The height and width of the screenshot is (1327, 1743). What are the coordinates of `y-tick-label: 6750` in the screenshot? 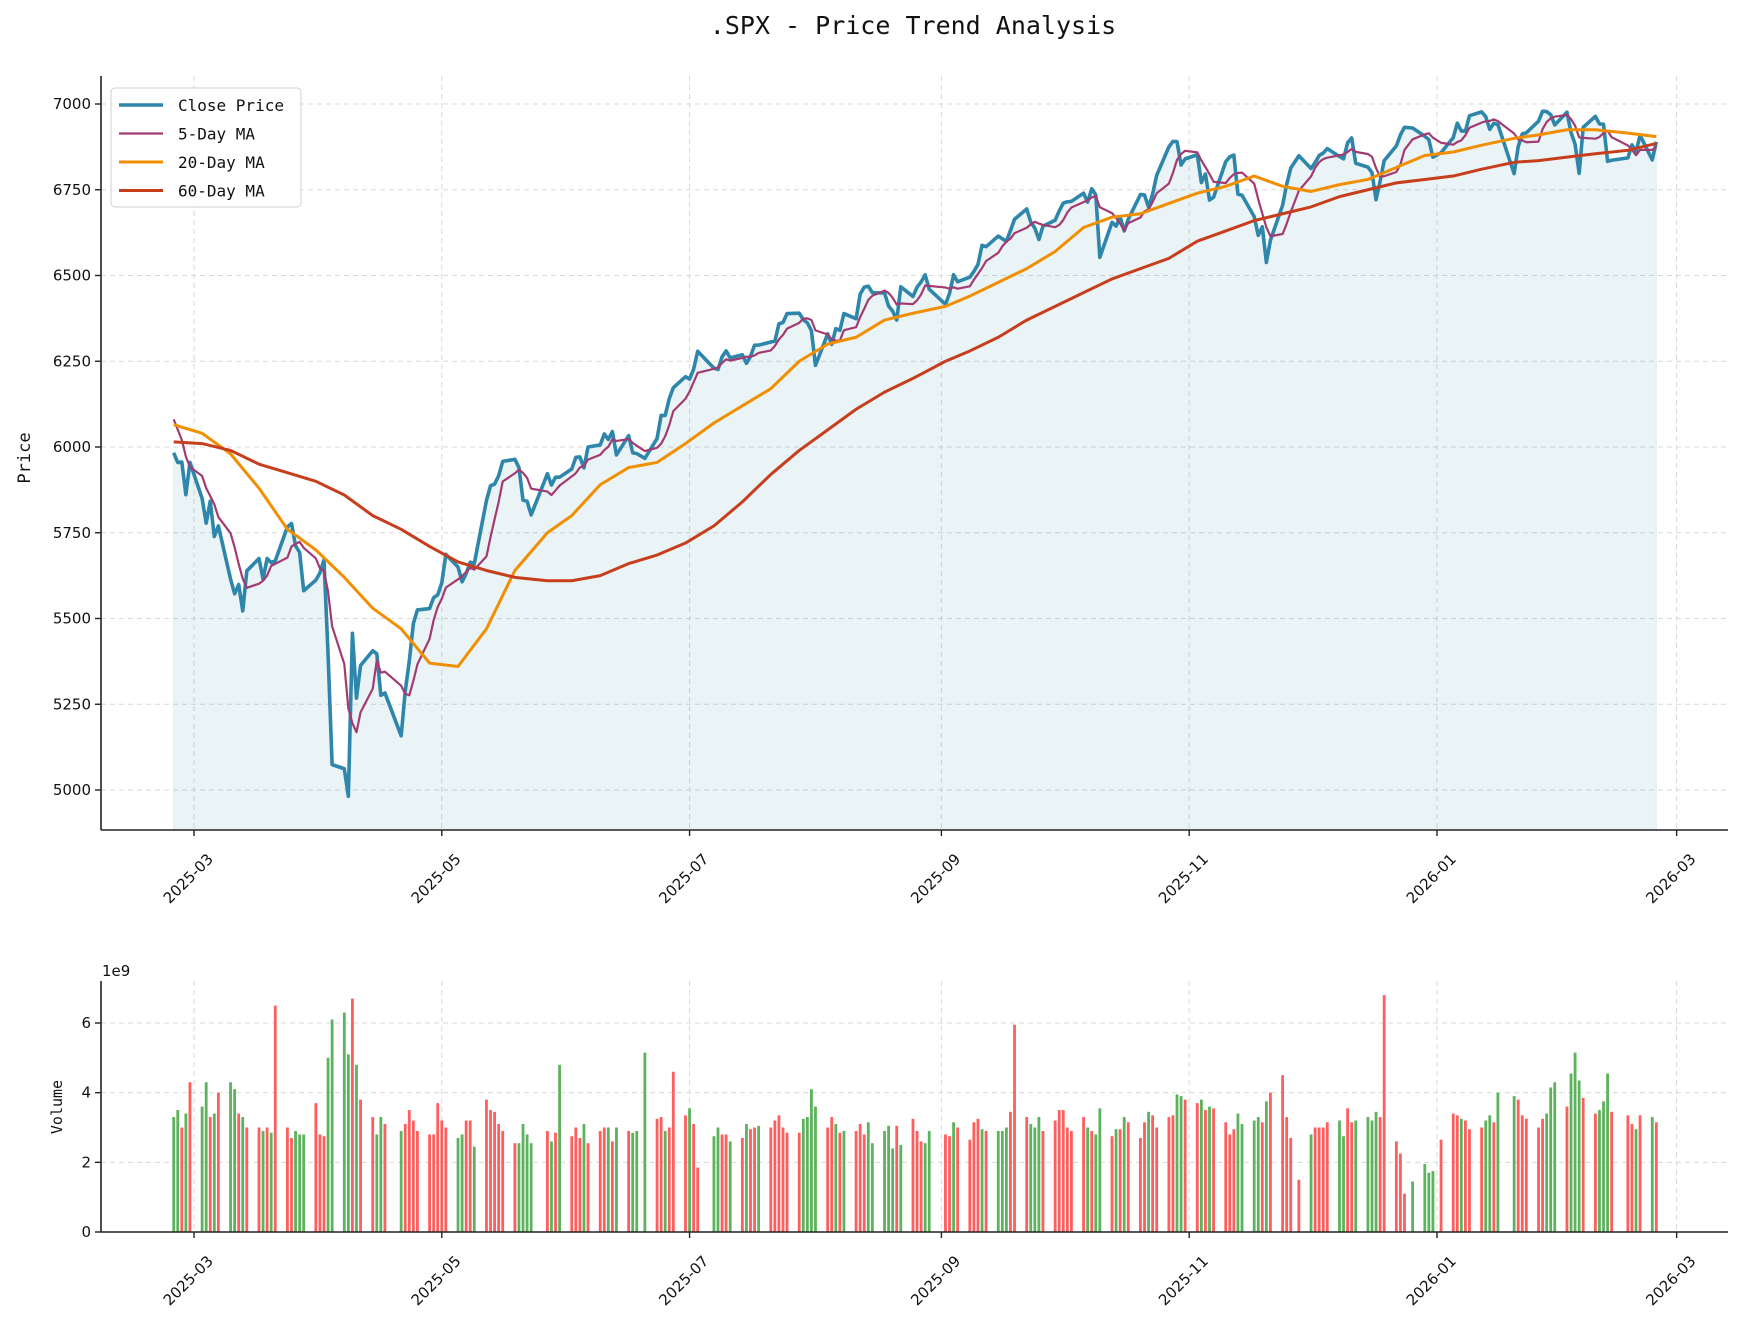 It's located at (72, 190).